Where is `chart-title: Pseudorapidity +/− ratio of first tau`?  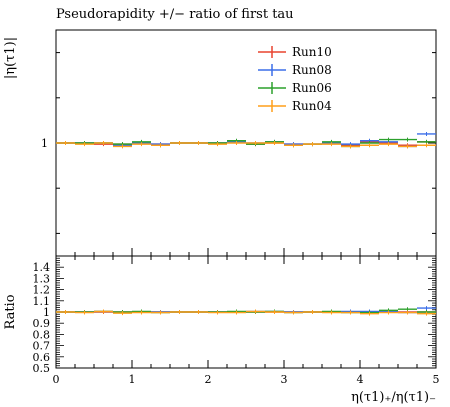
chart-title: Pseudorapidity +/− ratio of first tau is located at coordinates (175, 14).